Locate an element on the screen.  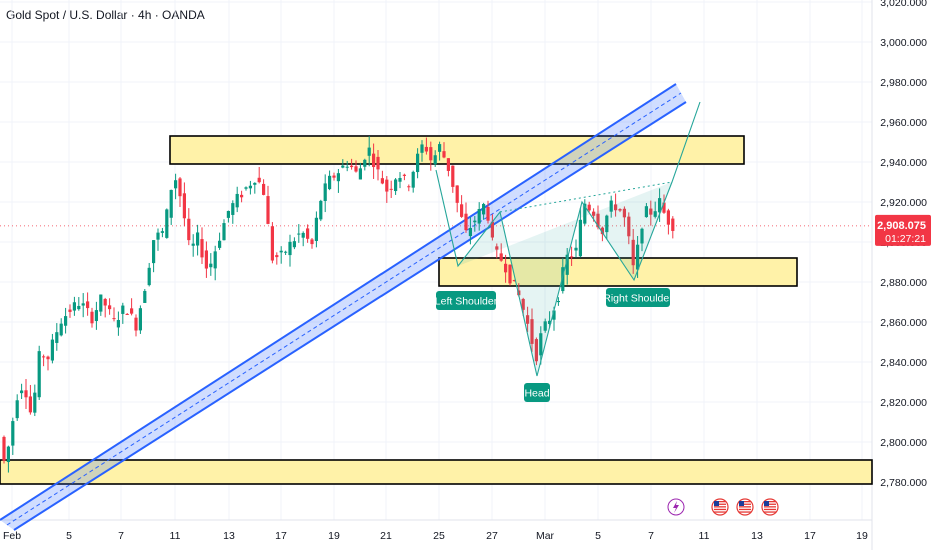
zone-neckline-support is located at coordinates (618, 272).